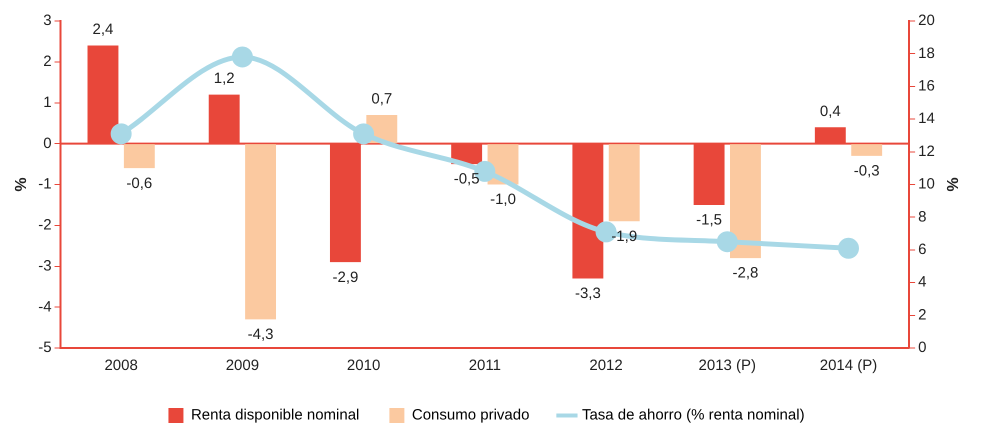  I want to click on y2-tick-label: 20, so click(926, 21).